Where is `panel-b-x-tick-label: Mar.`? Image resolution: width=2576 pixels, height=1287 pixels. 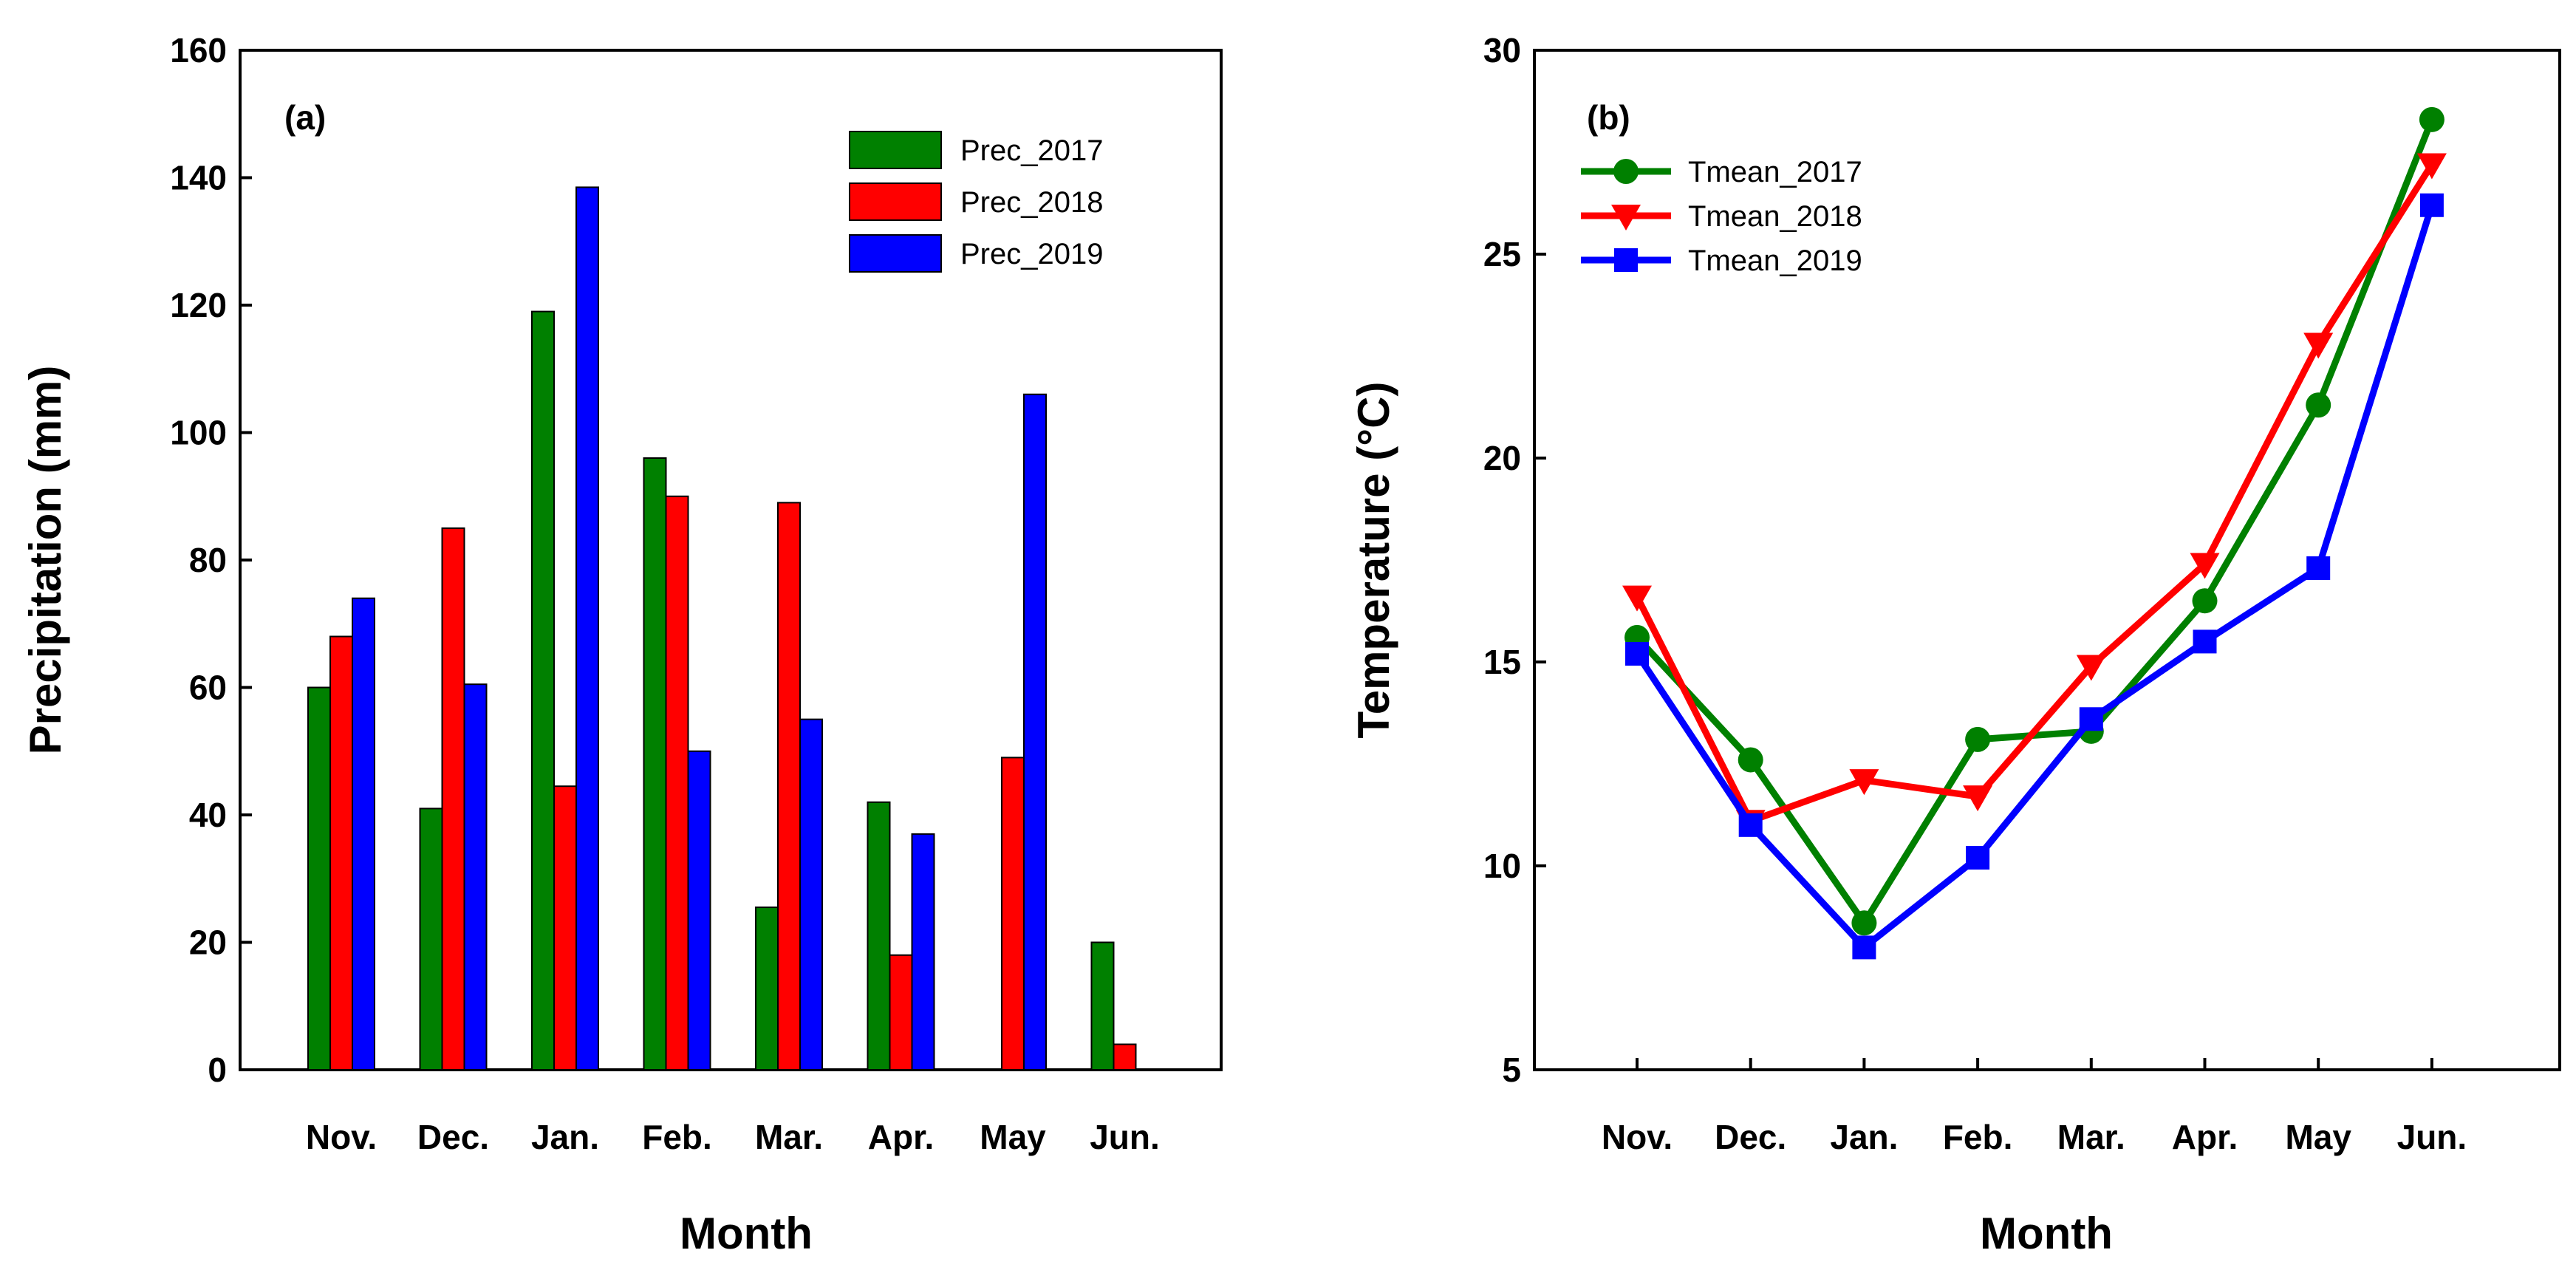 panel-b-x-tick-label: Mar. is located at coordinates (2091, 1137).